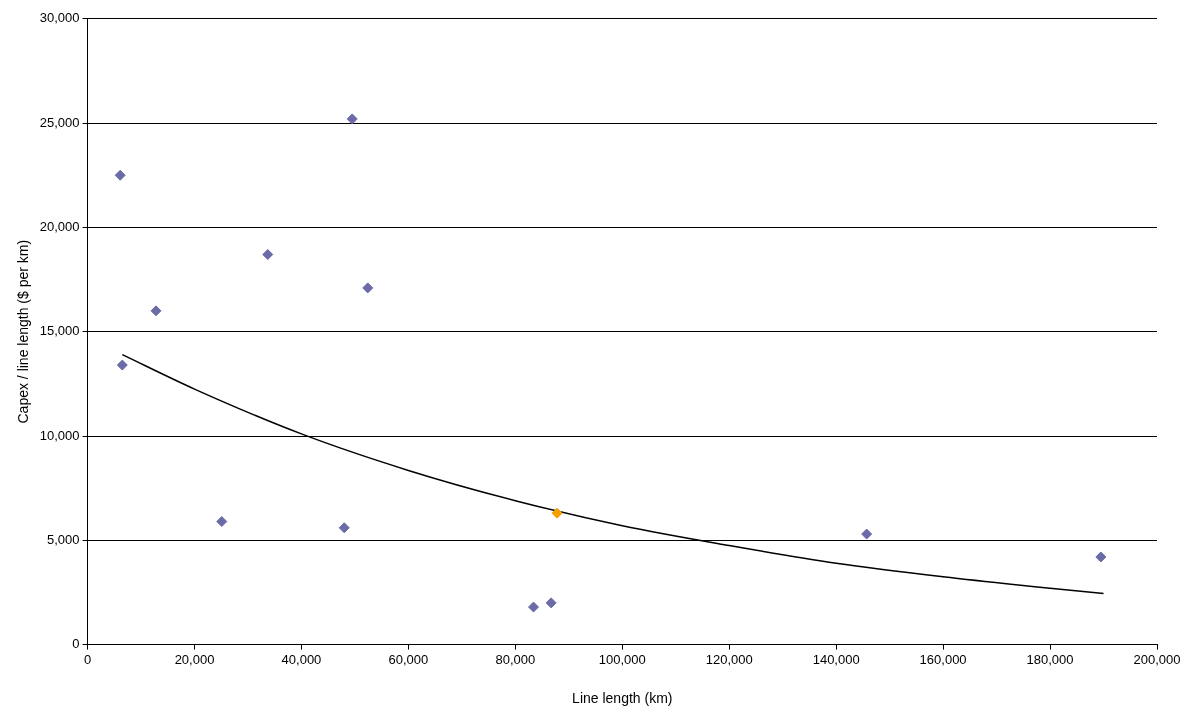 Image resolution: width=1195 pixels, height=724 pixels. What do you see at coordinates (59, 122) in the screenshot?
I see `y-tick-label: 25,000` at bounding box center [59, 122].